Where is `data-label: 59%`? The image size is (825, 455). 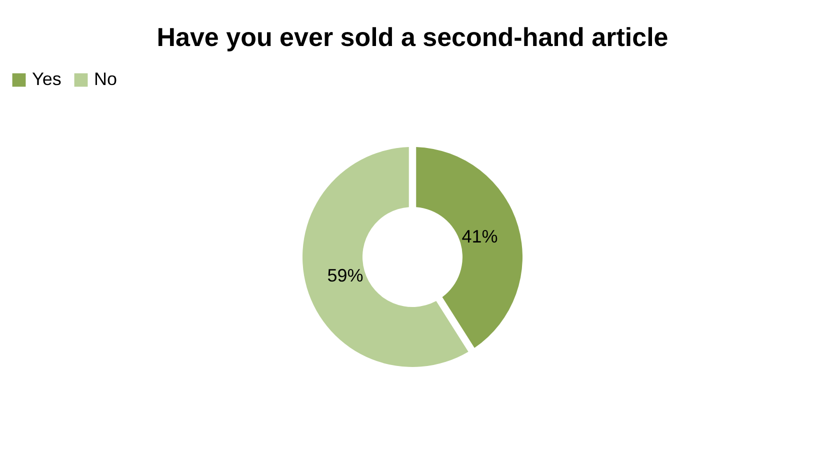 data-label: 59% is located at coordinates (345, 276).